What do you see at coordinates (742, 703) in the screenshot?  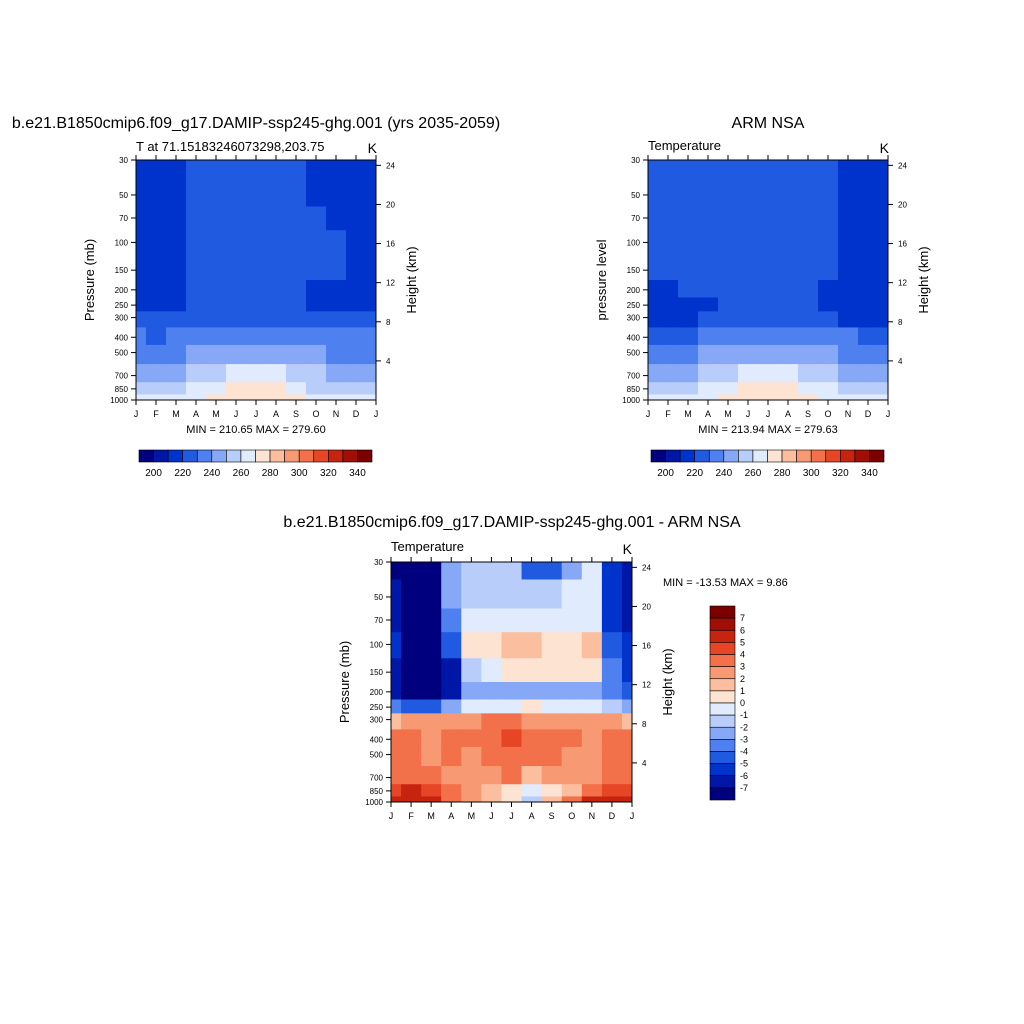 I see `colorbar-label: 0` at bounding box center [742, 703].